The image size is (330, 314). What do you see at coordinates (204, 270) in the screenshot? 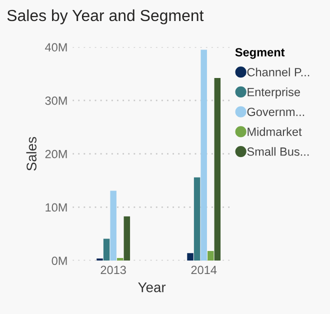
I see `x-tick-label: 2014` at bounding box center [204, 270].